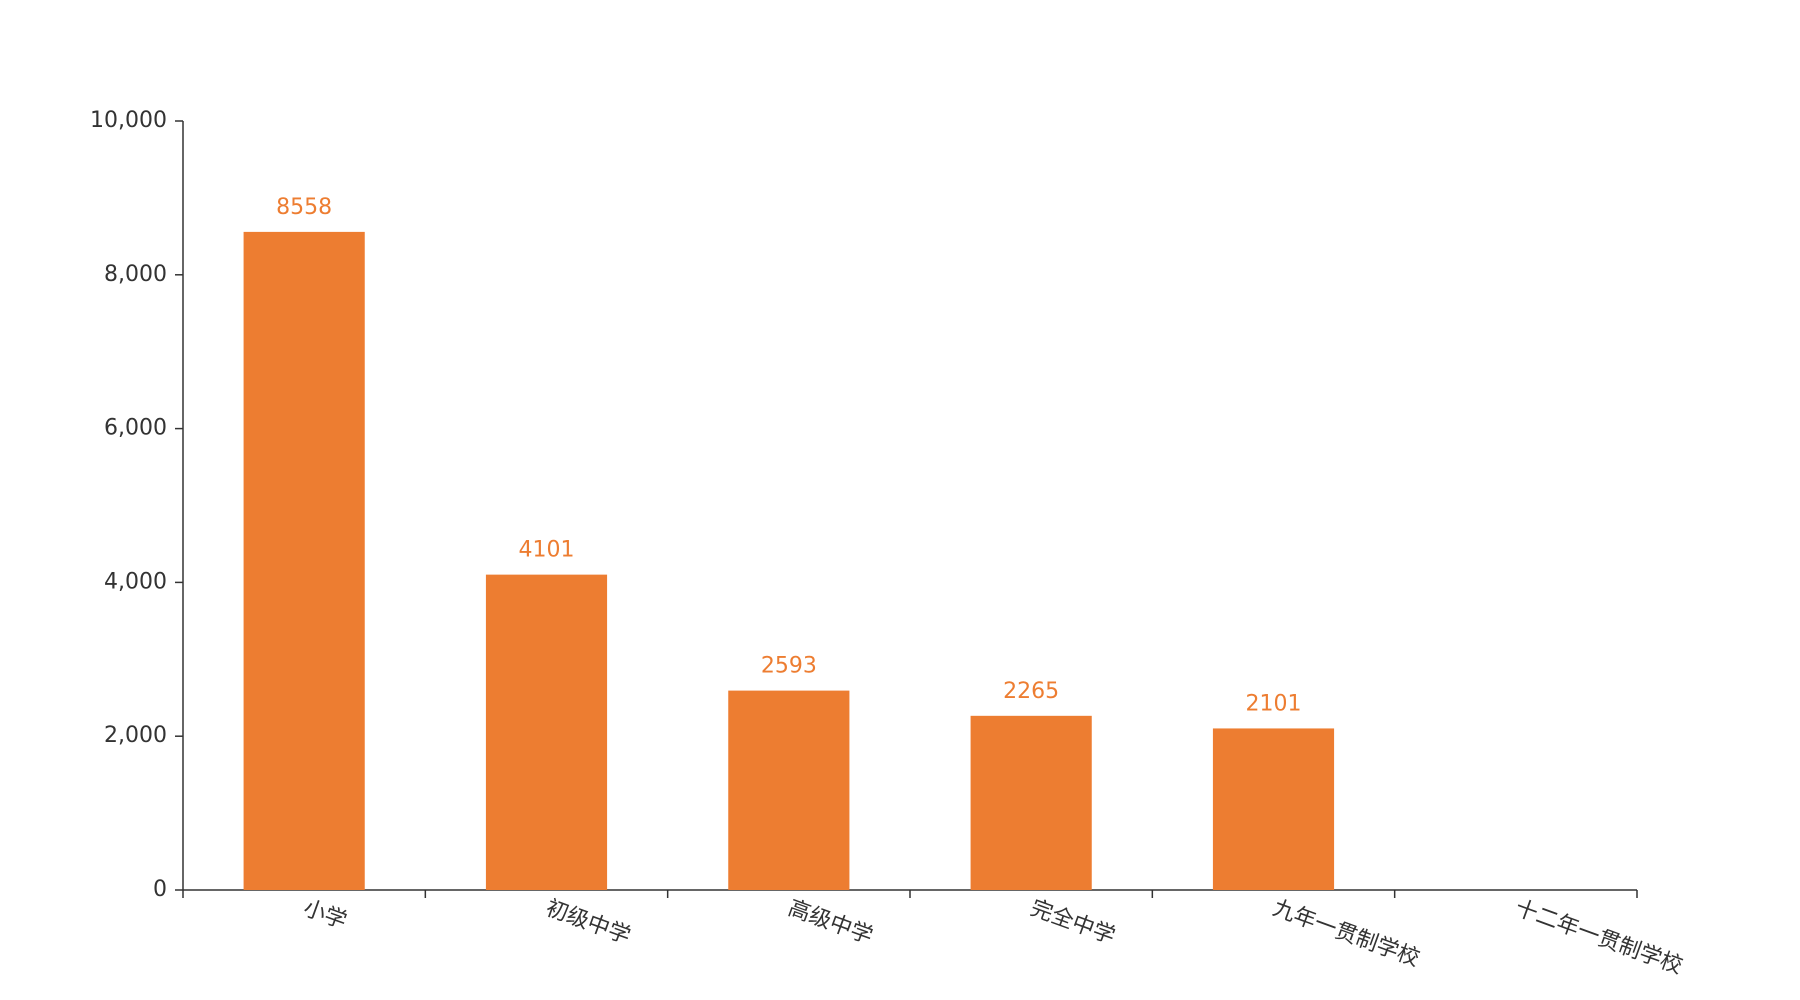 This screenshot has height=1000, width=1800. Describe the element at coordinates (325, 915) in the screenshot. I see `x-tick-label: 小学` at that location.